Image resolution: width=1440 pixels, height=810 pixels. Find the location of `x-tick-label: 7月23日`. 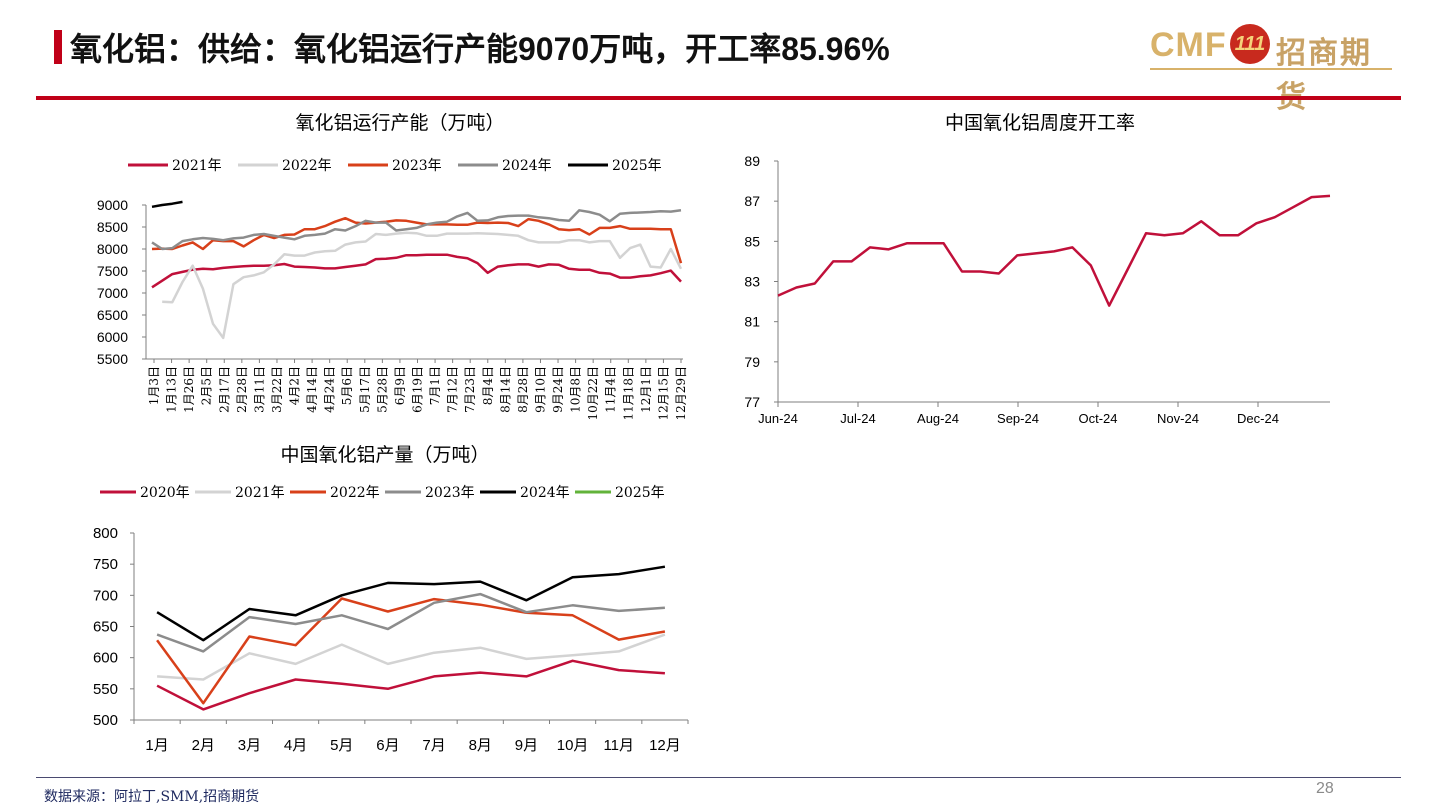

x-tick-label: 7月23日 is located at coordinates (470, 389).